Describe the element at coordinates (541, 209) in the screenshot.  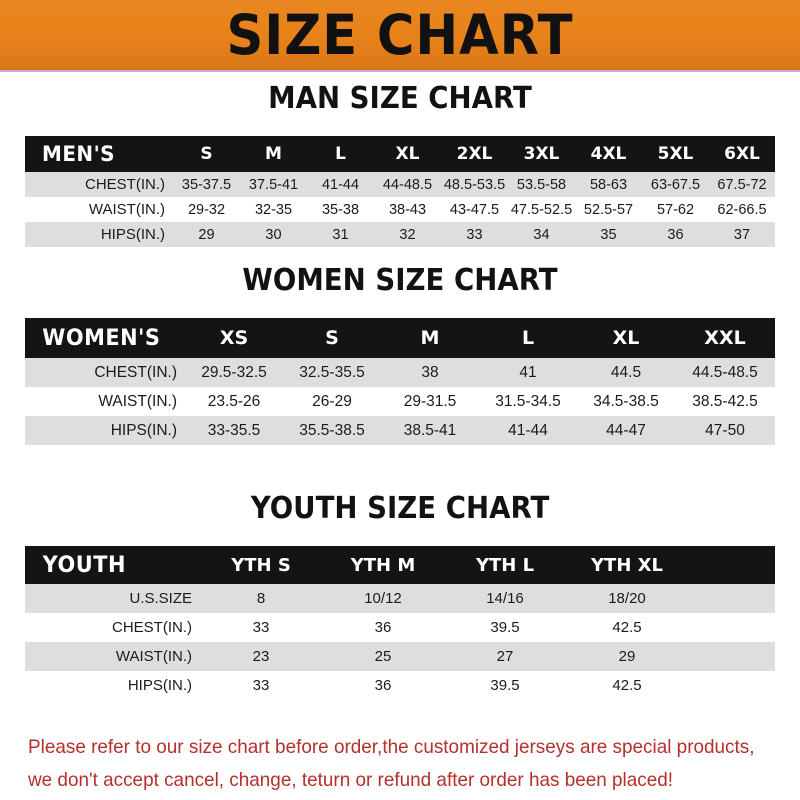
I see `men-cell-1-5: 47.5-52.5` at that location.